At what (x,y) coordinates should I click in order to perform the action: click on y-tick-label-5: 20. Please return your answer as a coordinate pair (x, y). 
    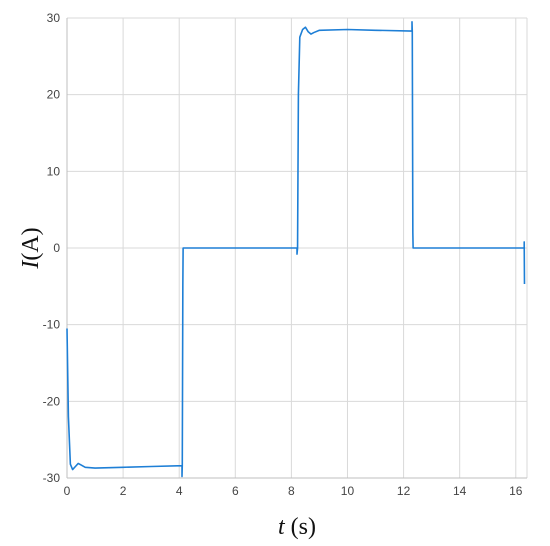
    Looking at the image, I should click on (54, 95).